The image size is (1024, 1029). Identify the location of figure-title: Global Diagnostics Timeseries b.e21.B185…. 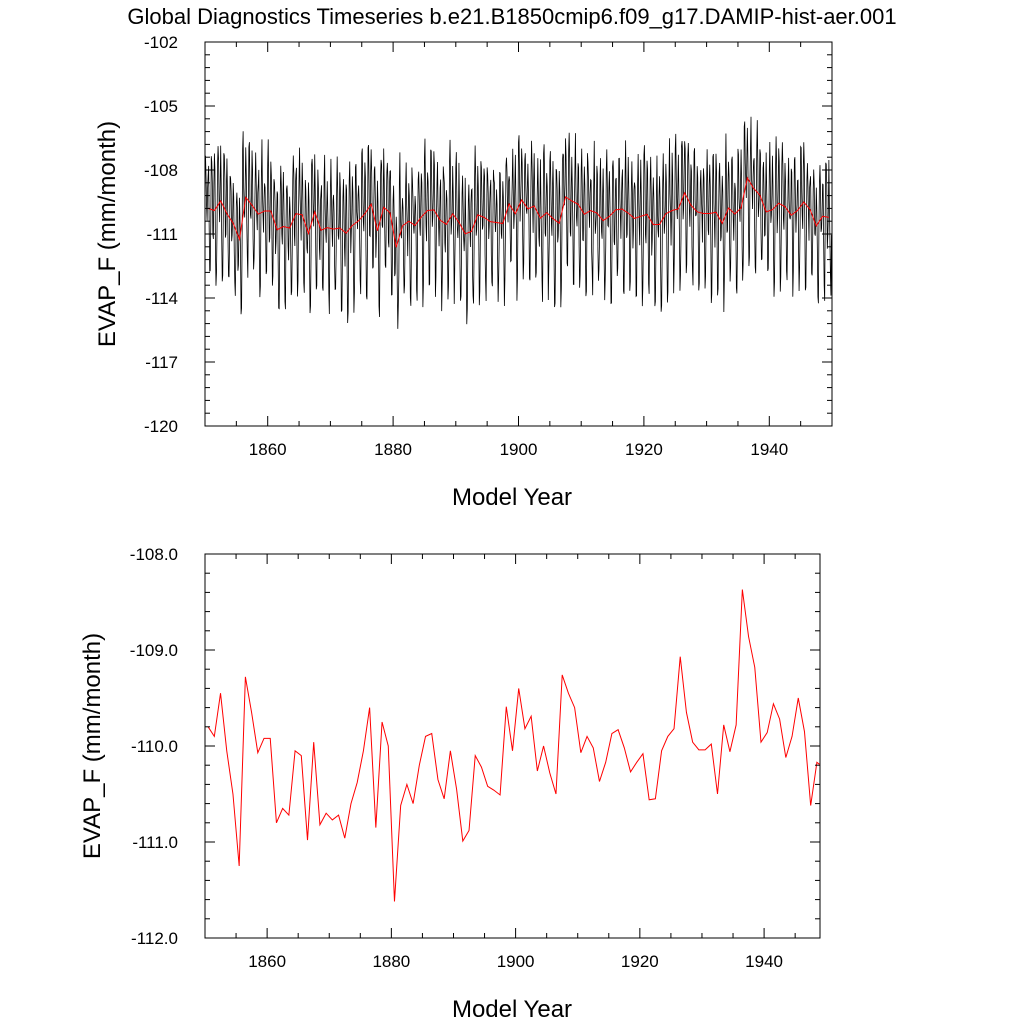
(511, 16).